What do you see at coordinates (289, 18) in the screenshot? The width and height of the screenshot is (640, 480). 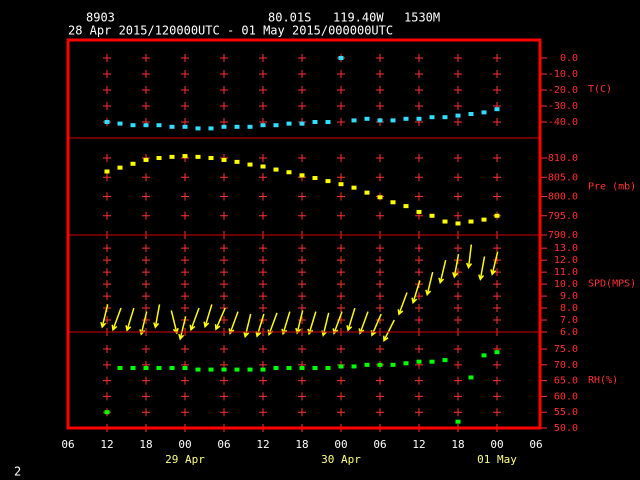 I see `latitude: 80.01S` at bounding box center [289, 18].